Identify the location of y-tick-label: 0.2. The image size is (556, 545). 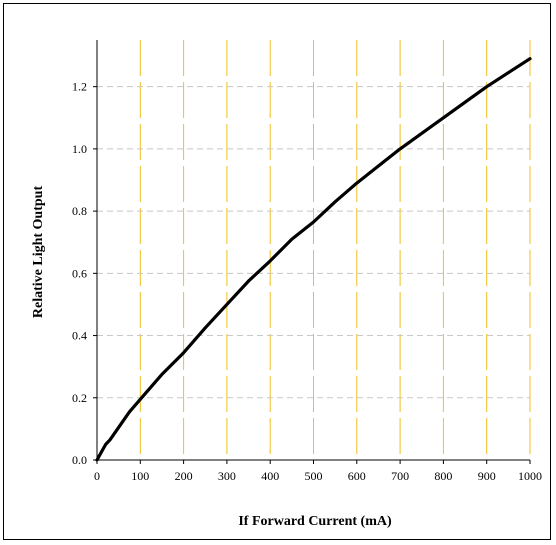
(79, 398).